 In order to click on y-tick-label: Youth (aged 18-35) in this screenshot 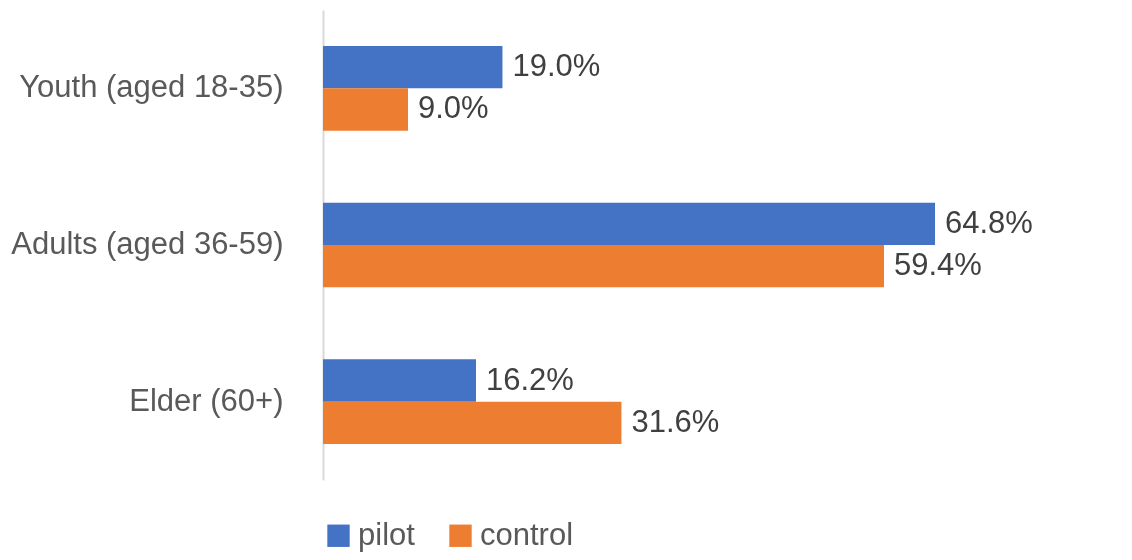, I will do `click(151, 87)`.